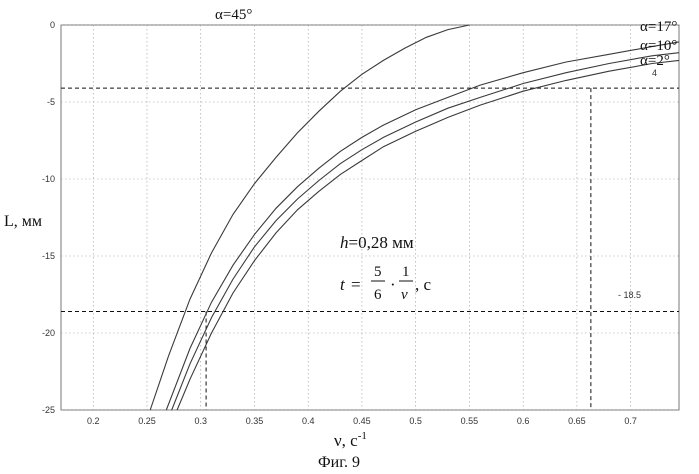  Describe the element at coordinates (233, 15) in the screenshot. I see `series-label-0: α=45°` at that location.